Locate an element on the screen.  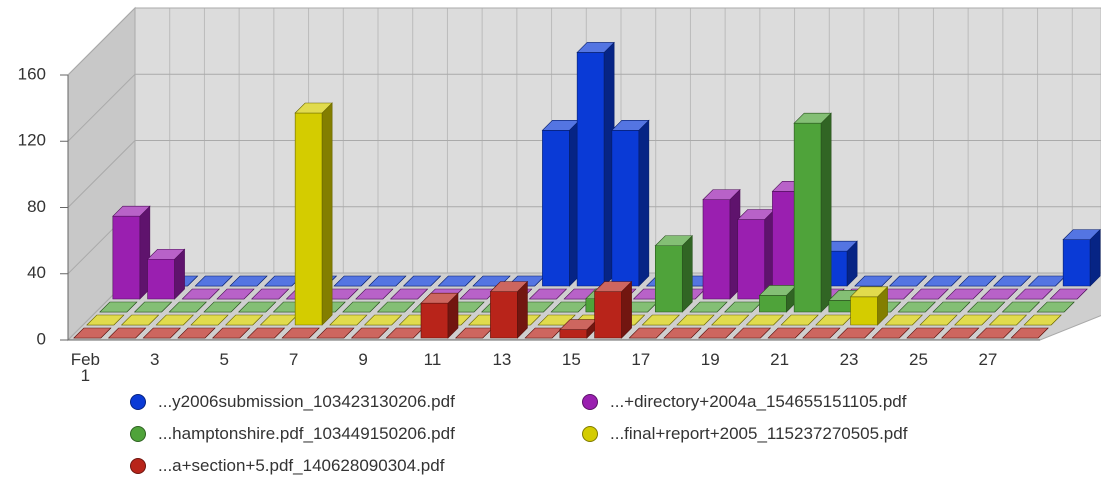
x-tick-label: 27 is located at coordinates (988, 359).